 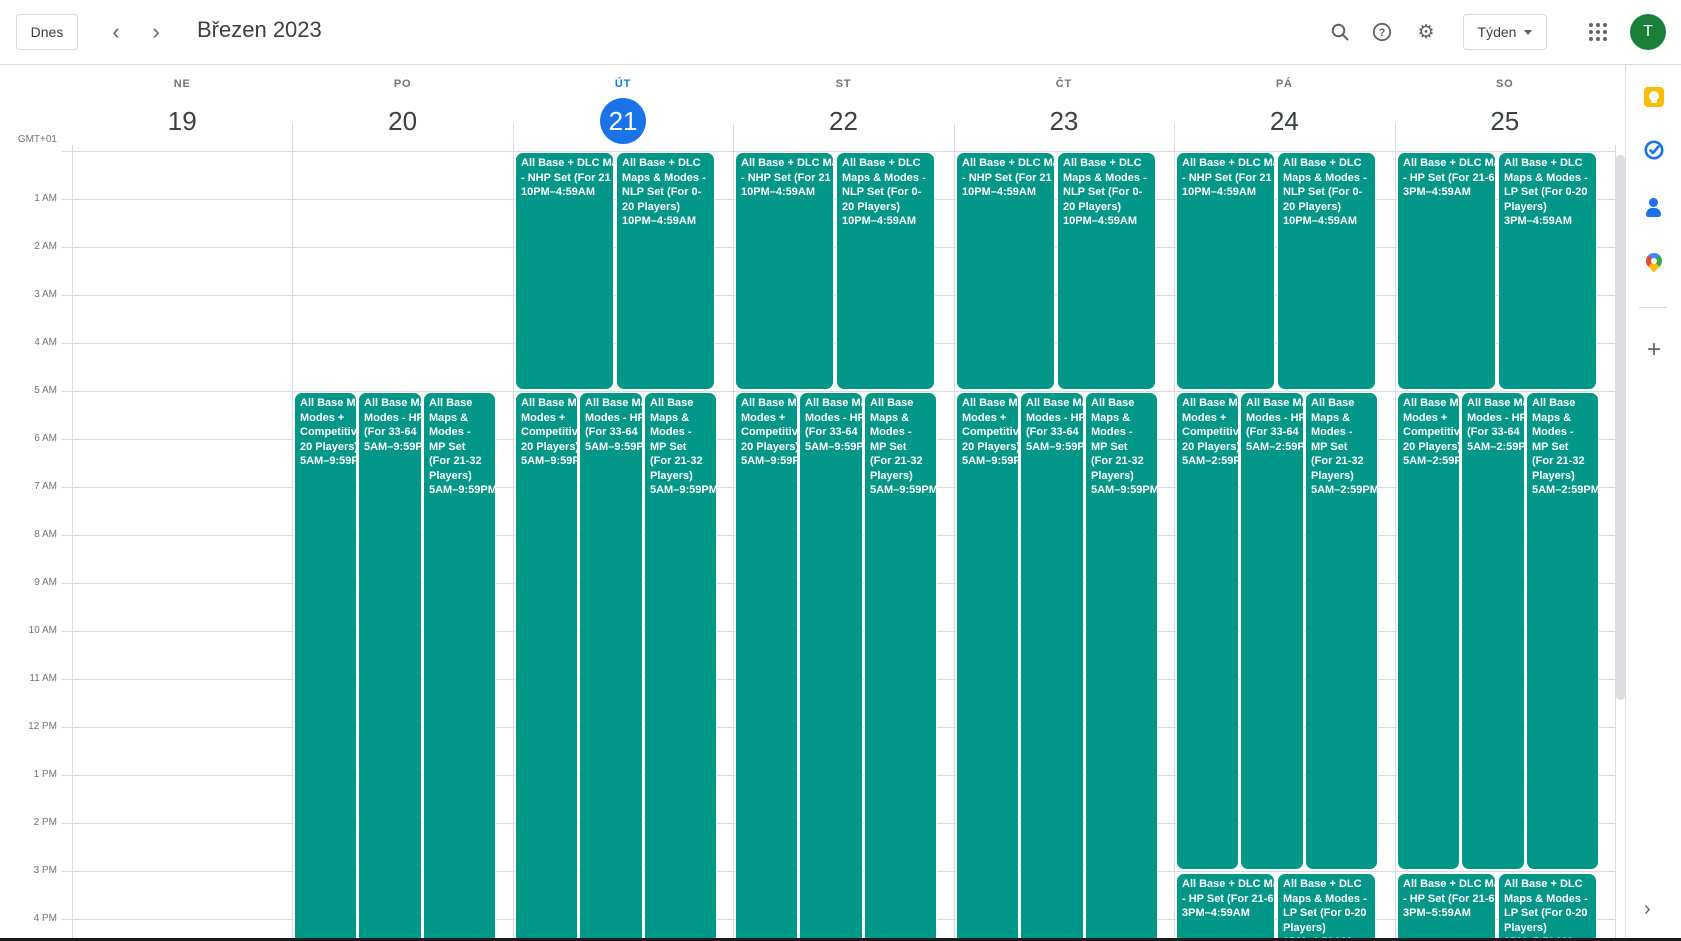 I want to click on next-week-icon: ›, so click(x=156, y=31).